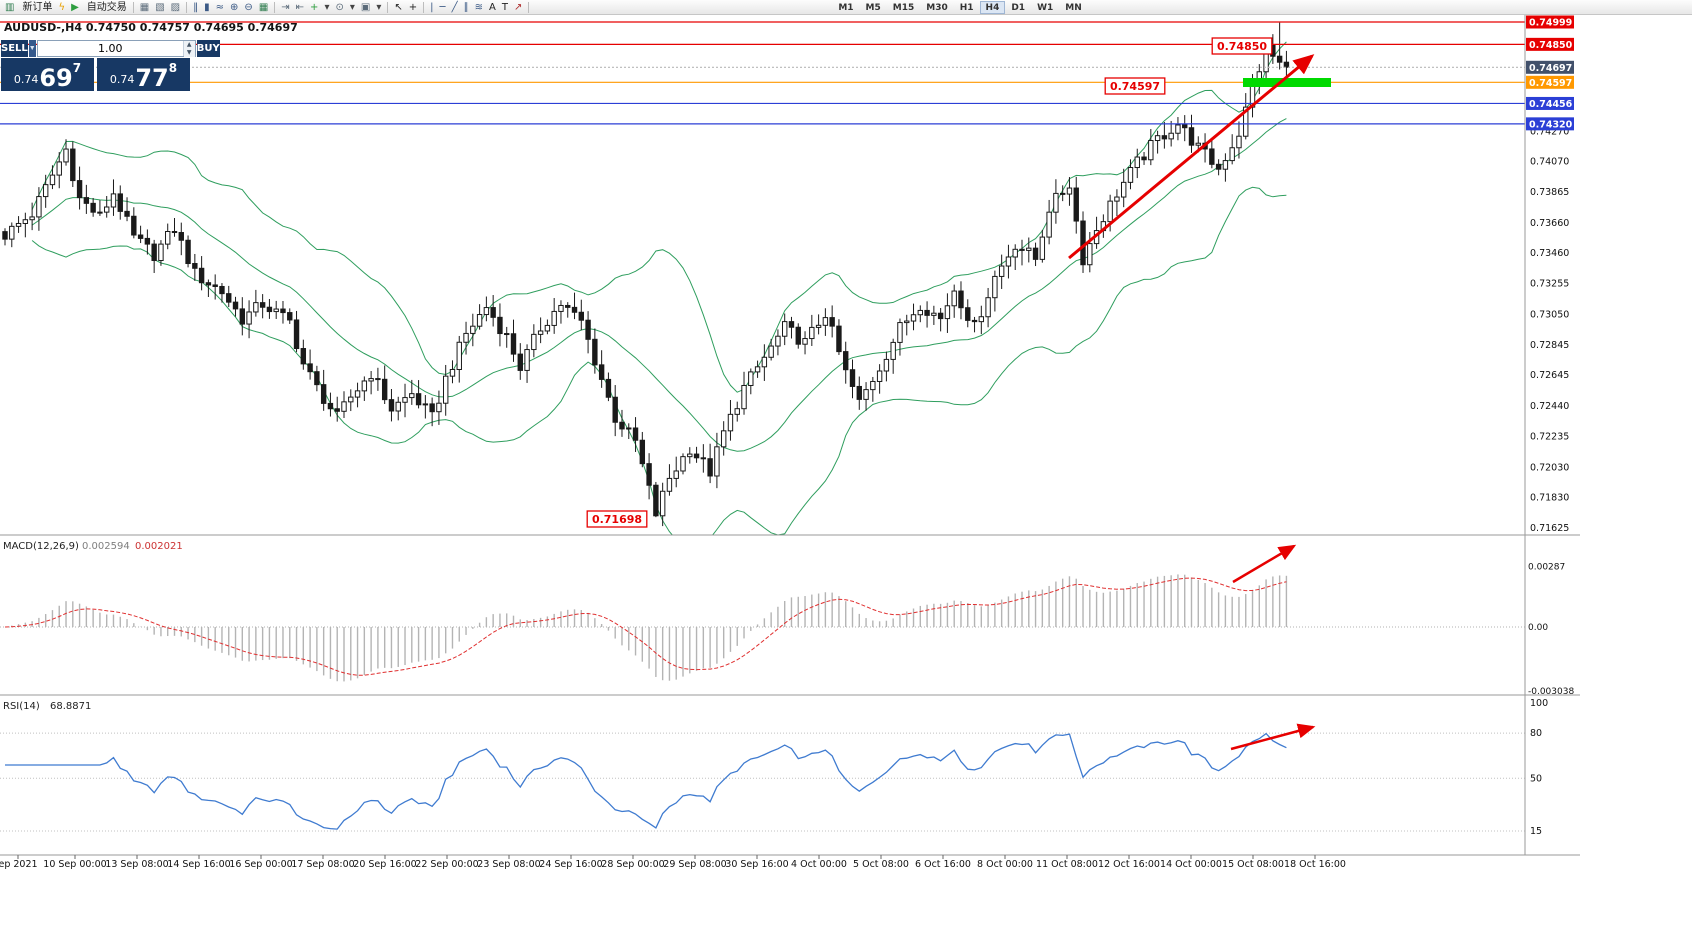 This screenshot has height=941, width=1692. I want to click on timeframe-h1-button: H1, so click(967, 7).